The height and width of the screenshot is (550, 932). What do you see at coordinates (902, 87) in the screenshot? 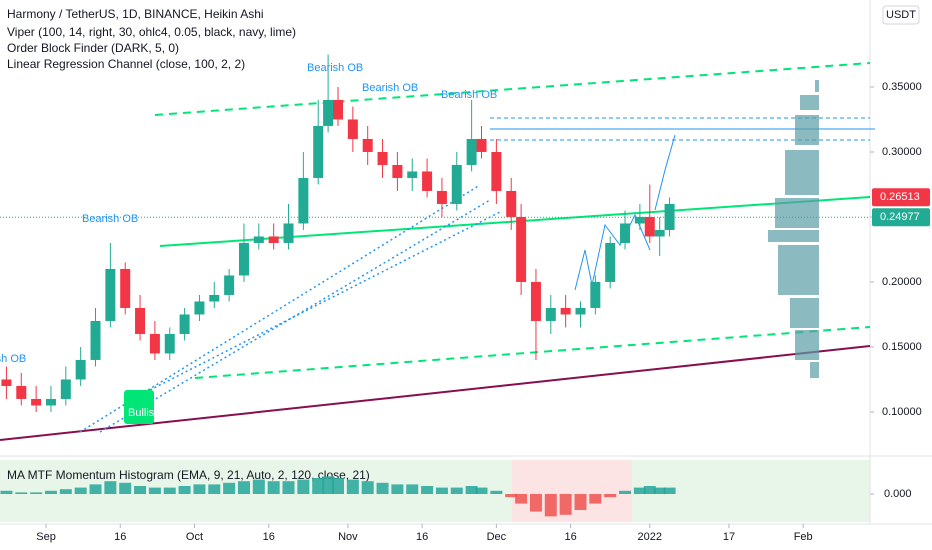
I see `y-tick-label: 0.35000` at bounding box center [902, 87].